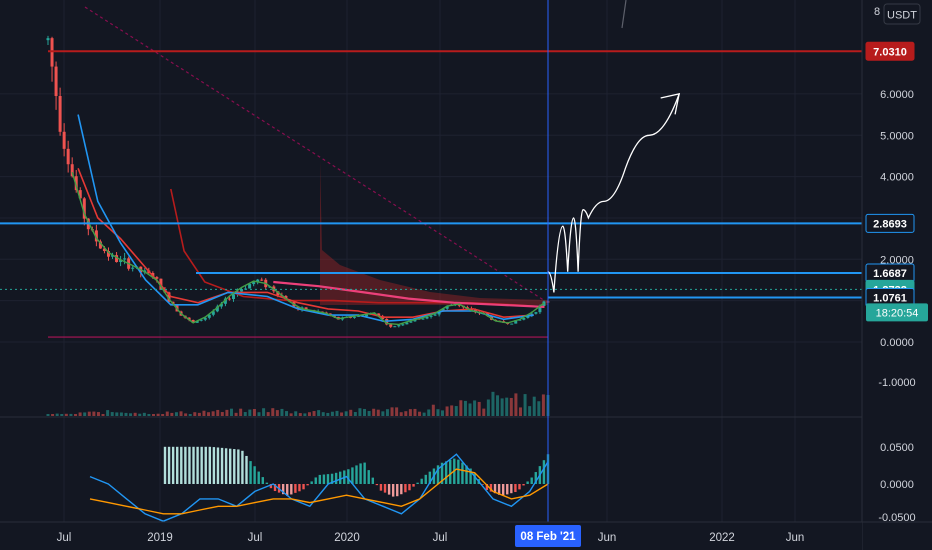 The image size is (932, 550). I want to click on currency-label: USDT, so click(902, 16).